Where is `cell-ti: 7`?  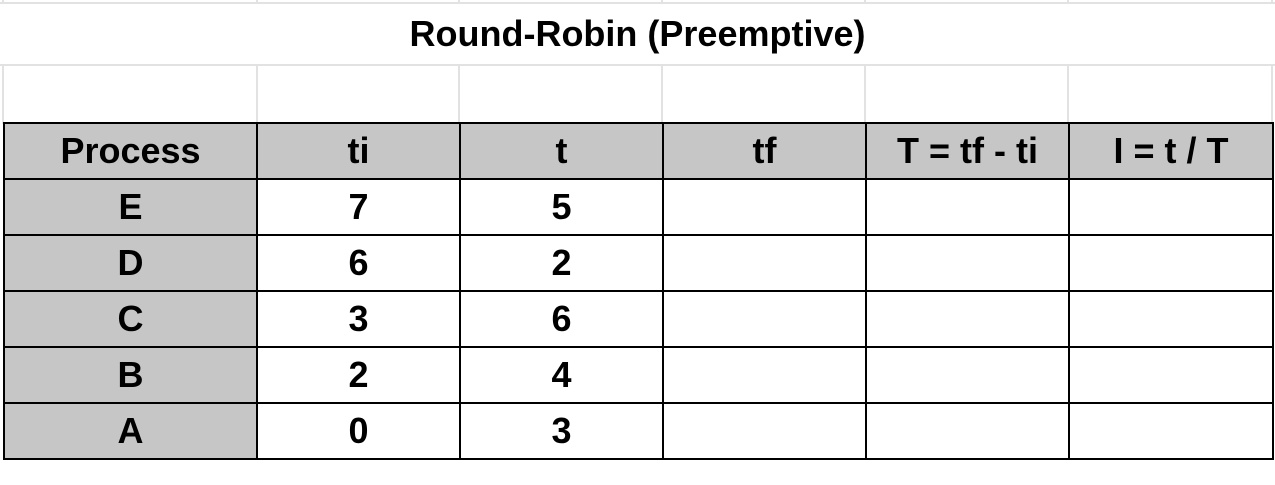 cell-ti: 7 is located at coordinates (358, 207).